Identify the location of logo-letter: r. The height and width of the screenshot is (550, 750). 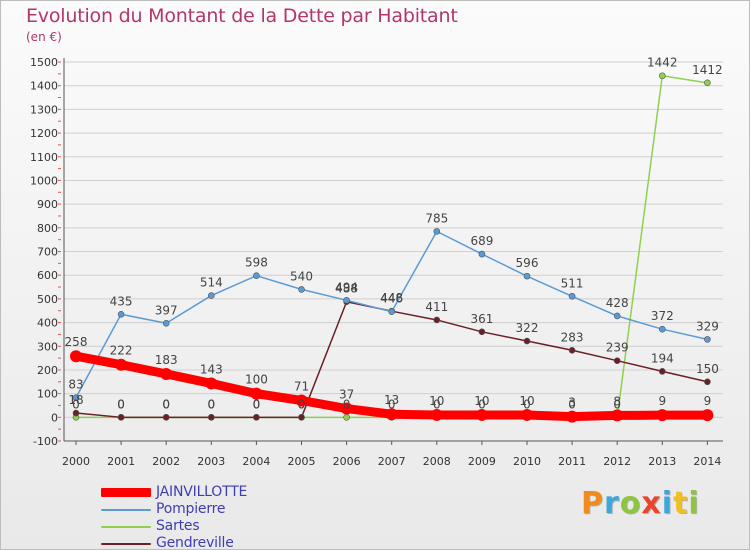
(612, 503).